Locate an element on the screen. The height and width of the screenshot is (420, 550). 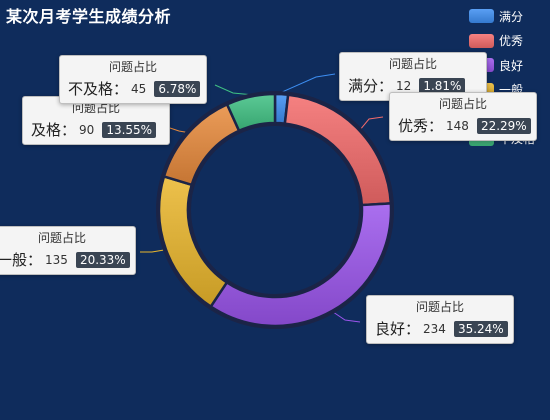
leader-line-excellent is located at coordinates (372, 123).